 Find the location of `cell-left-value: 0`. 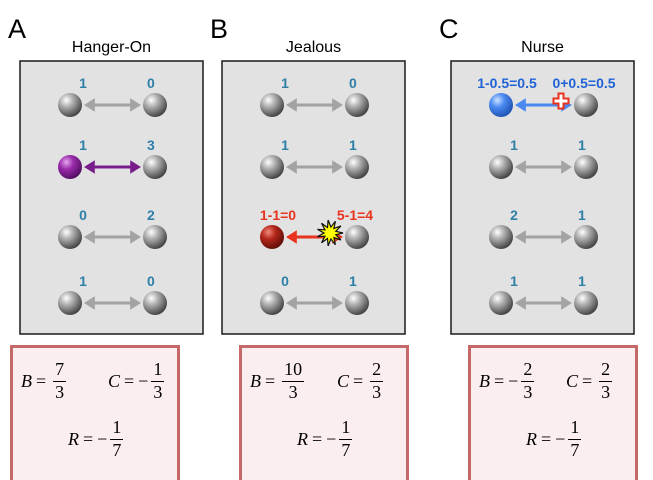

cell-left-value: 0 is located at coordinates (83, 215).